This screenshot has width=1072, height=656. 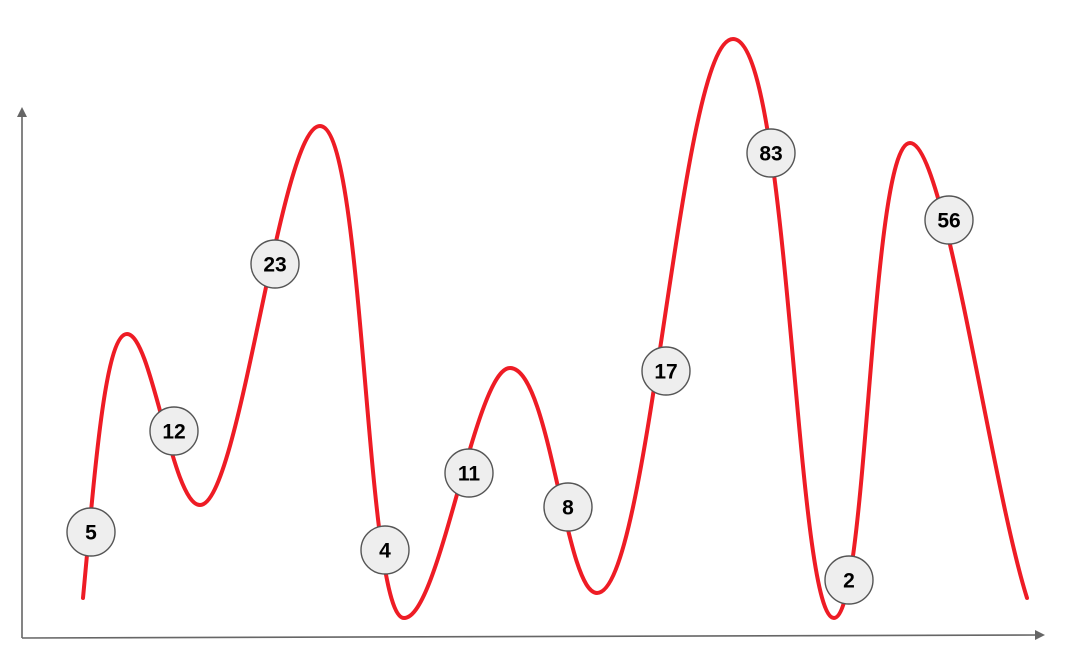 I want to click on x-axis, so click(x=533, y=635).